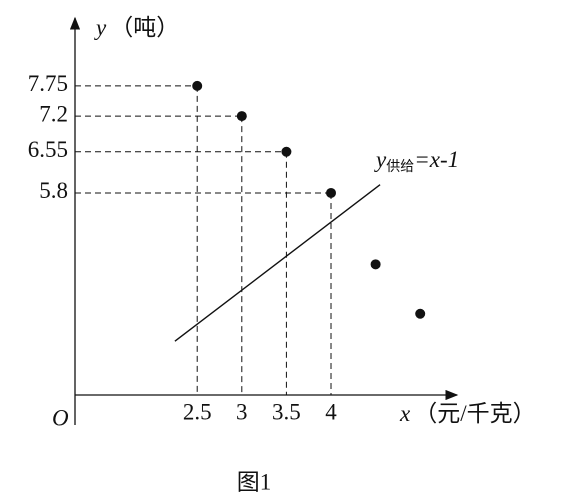  I want to click on origin-label: O, so click(60, 417).